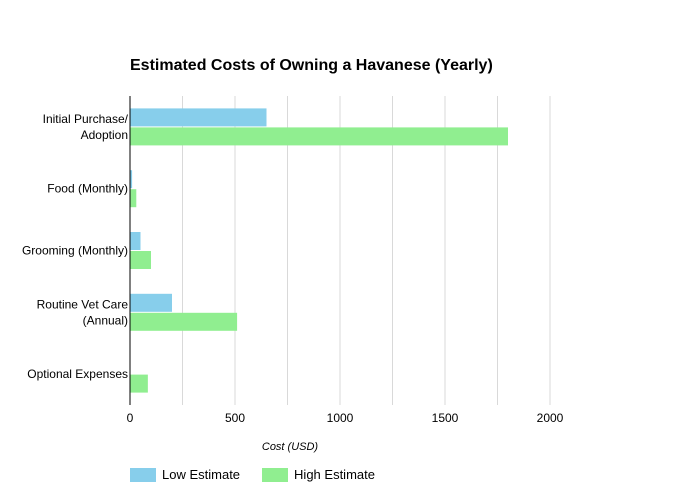  What do you see at coordinates (130, 418) in the screenshot?
I see `x-tick-label: 0` at bounding box center [130, 418].